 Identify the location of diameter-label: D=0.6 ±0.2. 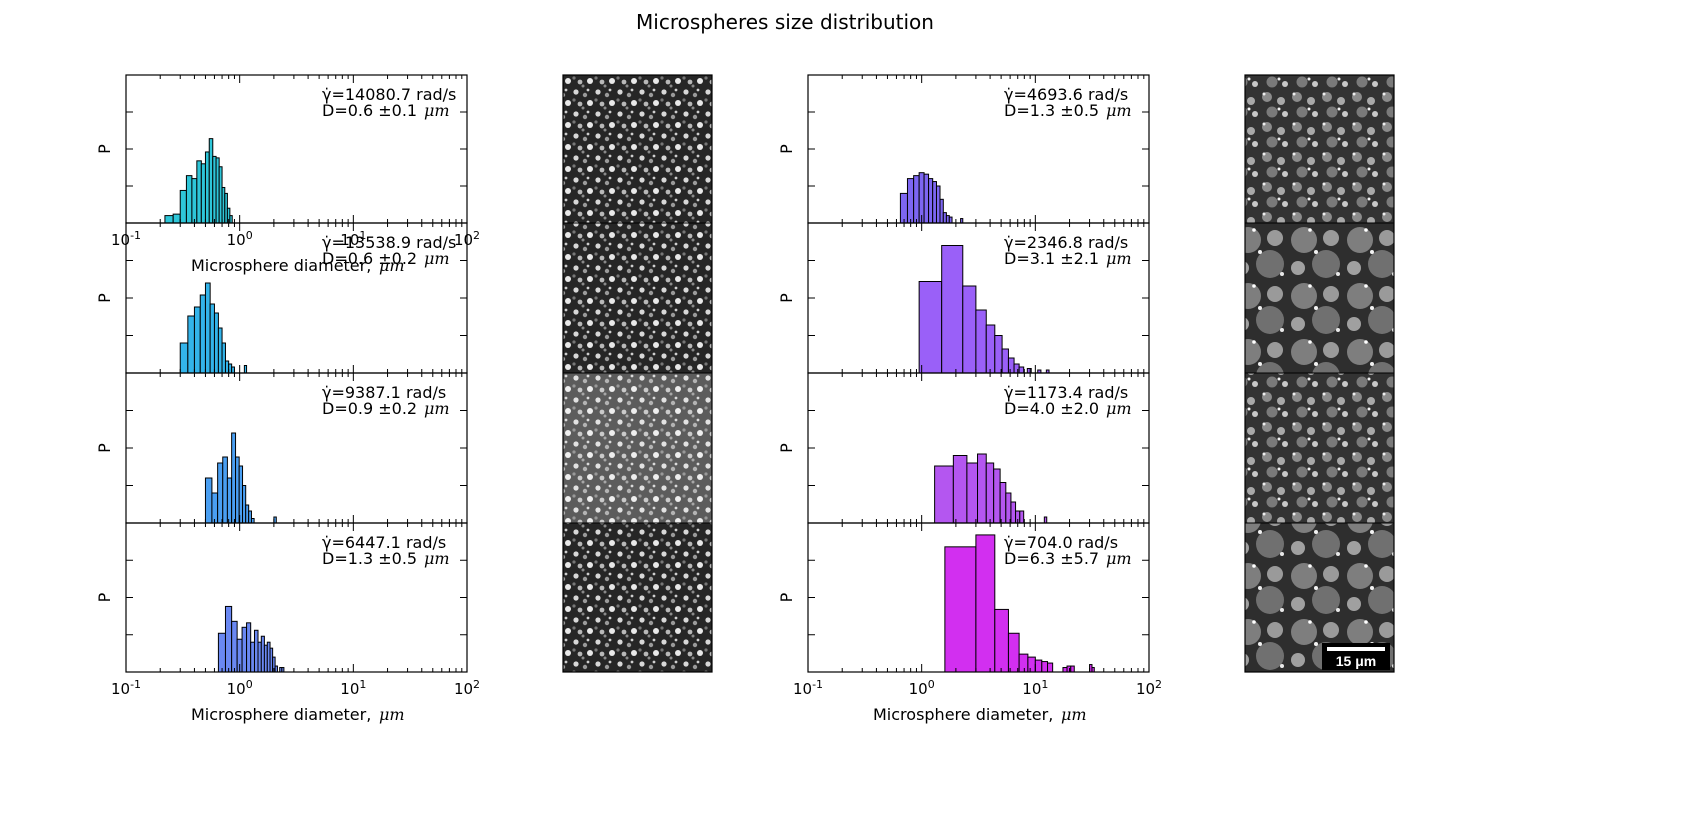
(369, 258).